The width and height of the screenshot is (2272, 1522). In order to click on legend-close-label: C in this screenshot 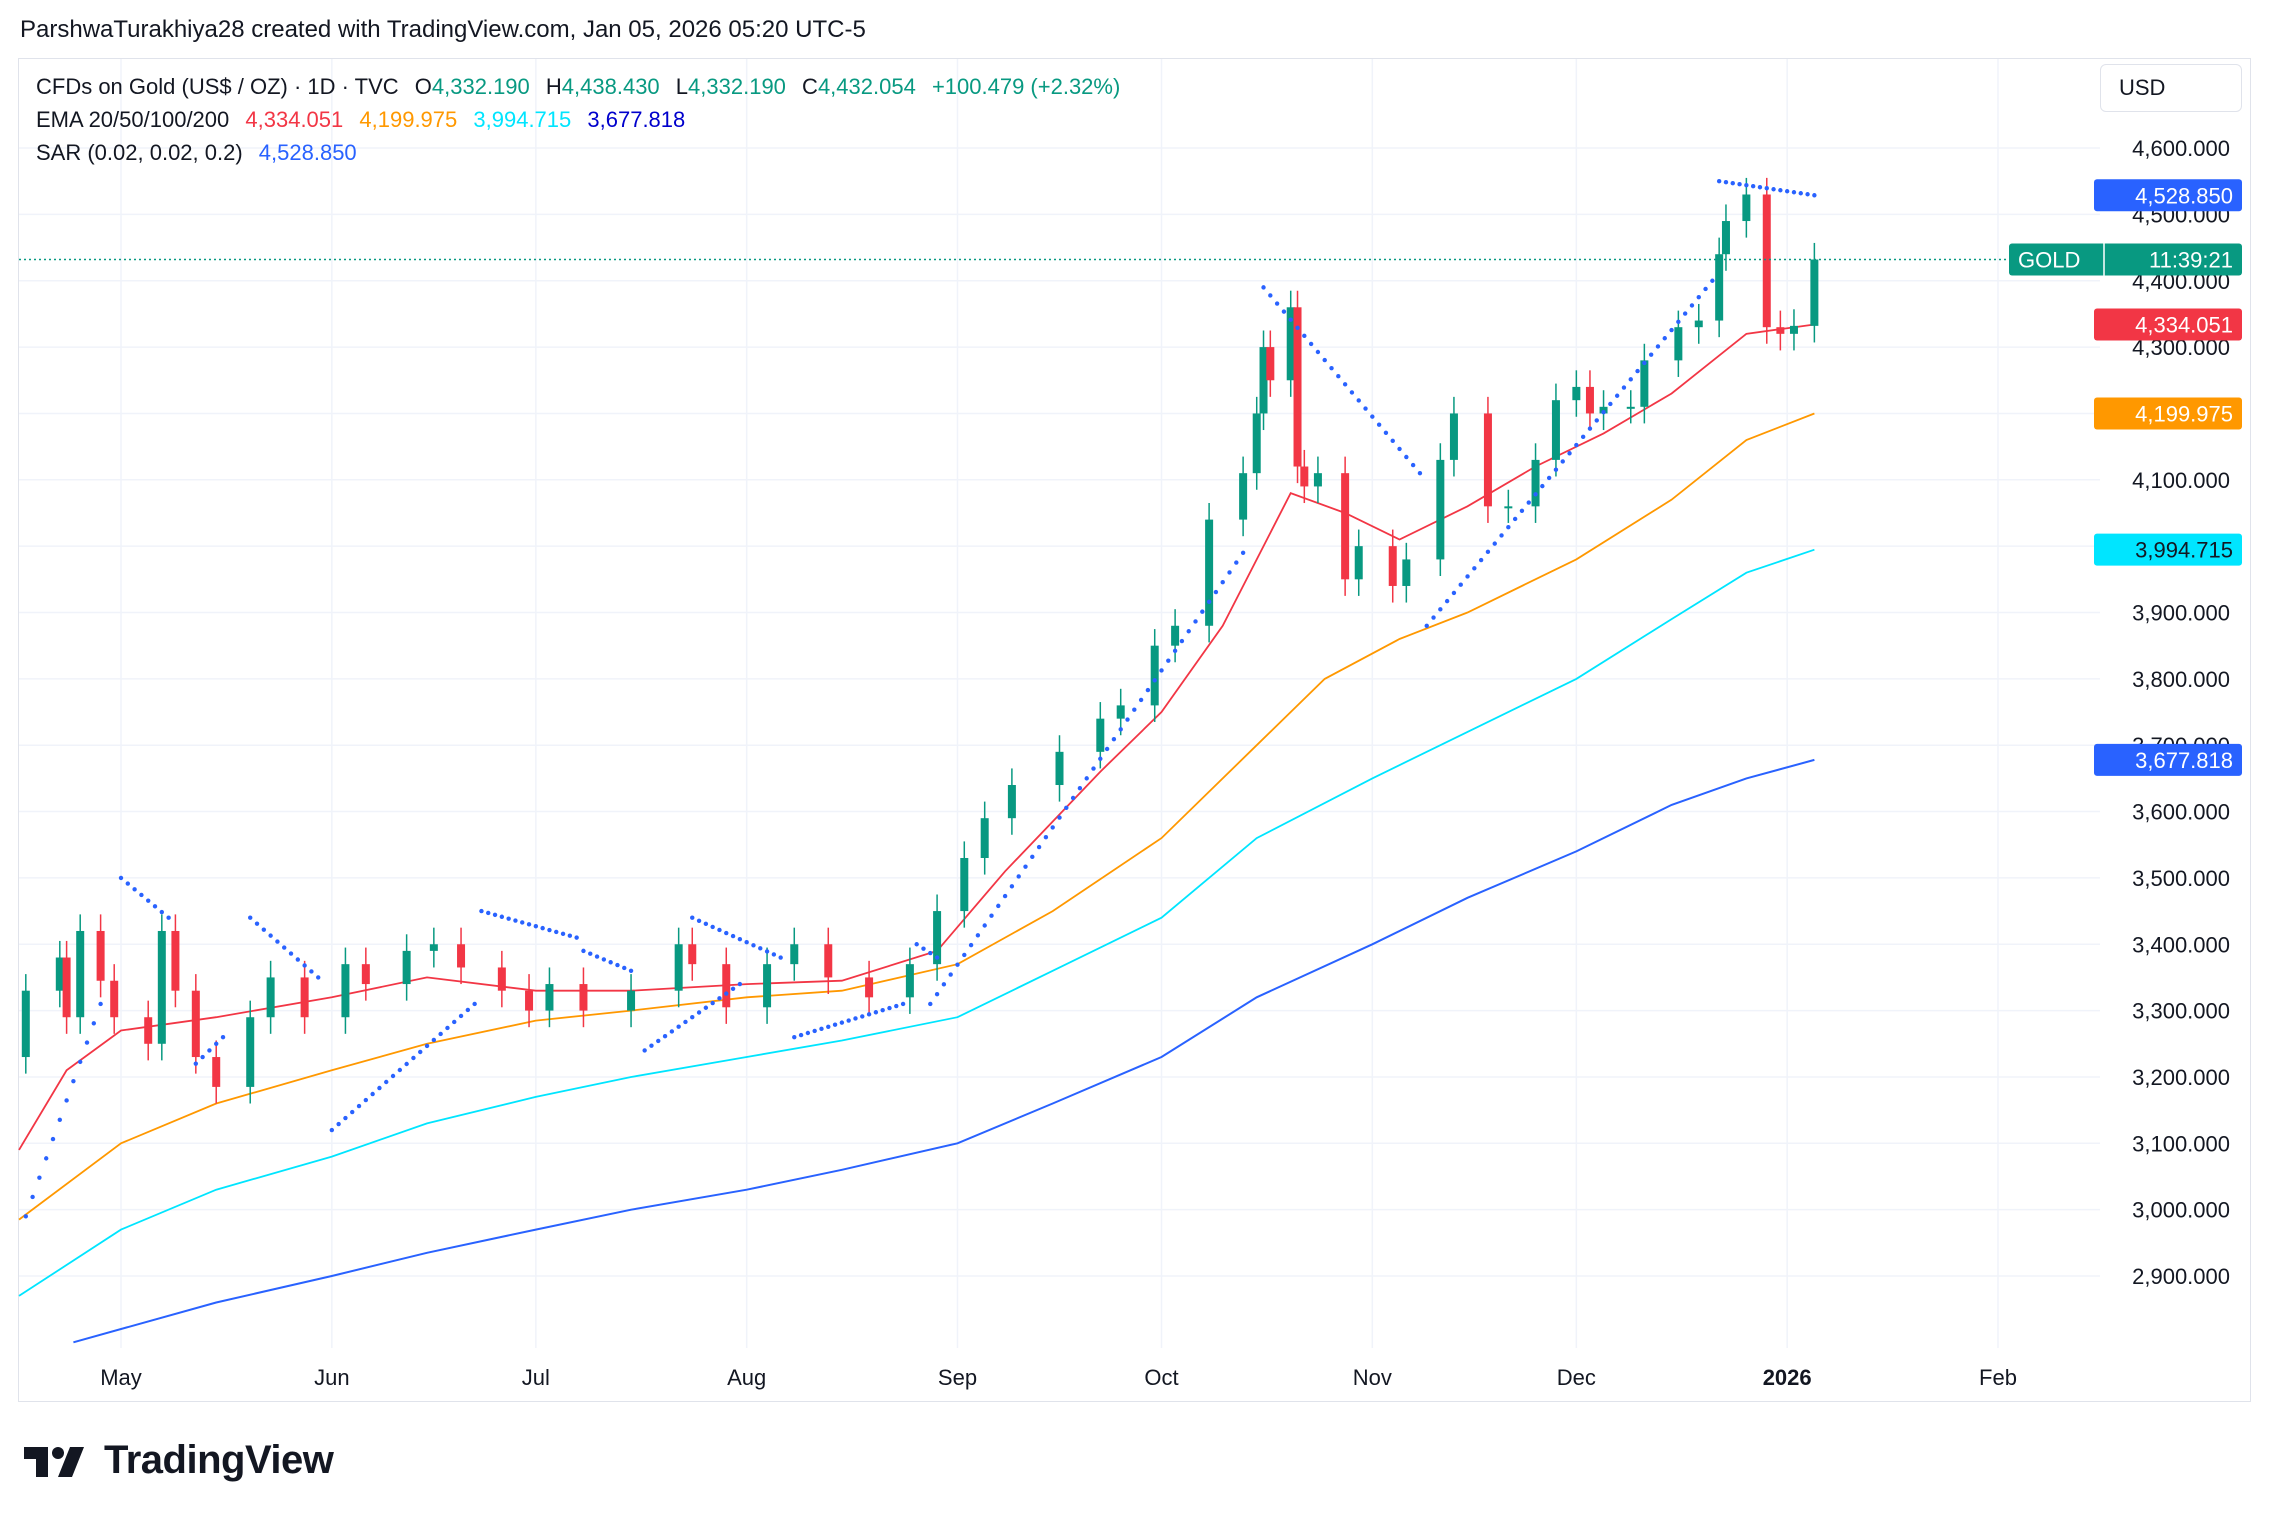, I will do `click(810, 86)`.